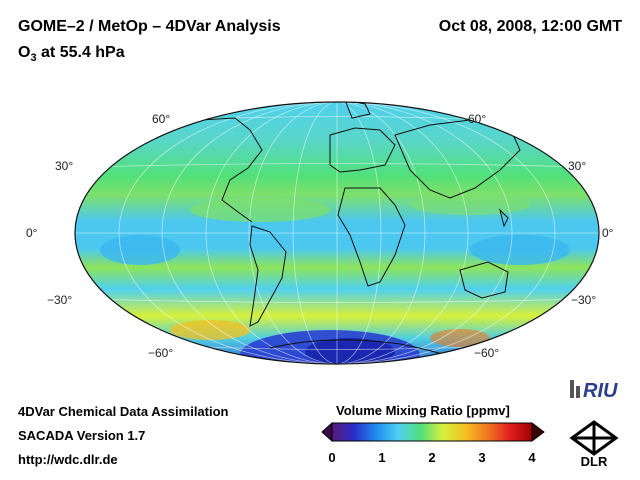 This screenshot has width=640, height=480. What do you see at coordinates (332, 457) in the screenshot?
I see `colorbar-tick: 0` at bounding box center [332, 457].